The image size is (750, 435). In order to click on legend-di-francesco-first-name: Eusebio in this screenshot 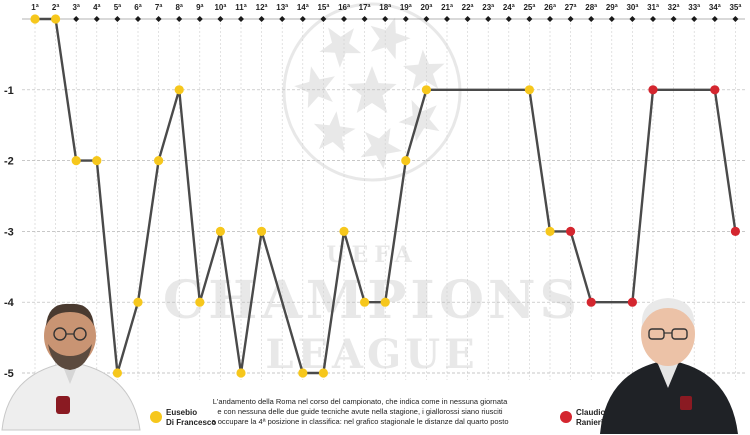, I will do `click(181, 412)`.